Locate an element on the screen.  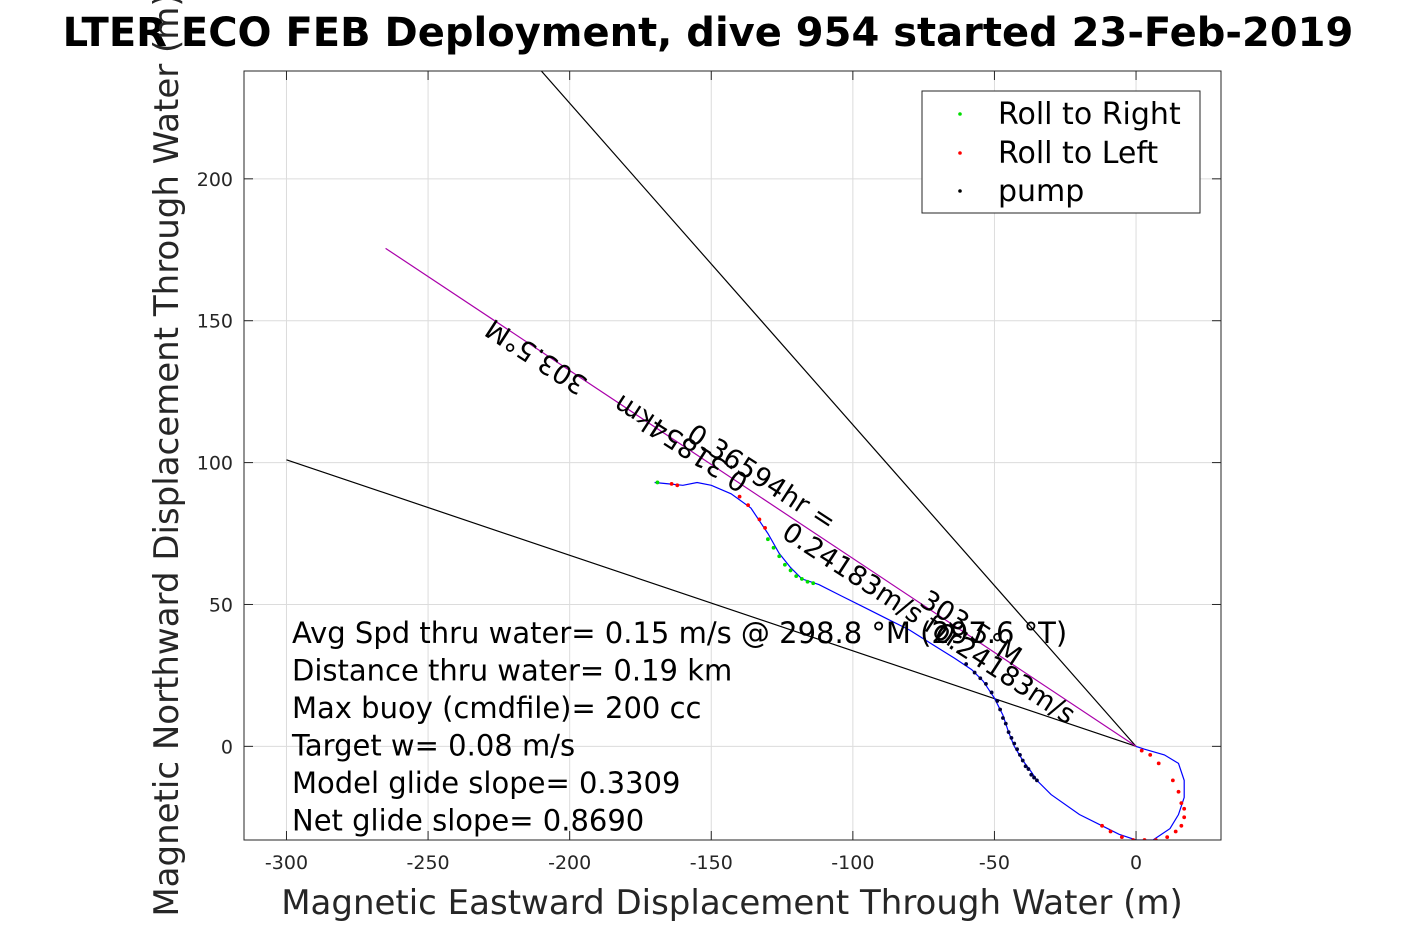
y-tick-label: 0 is located at coordinates (227, 747).